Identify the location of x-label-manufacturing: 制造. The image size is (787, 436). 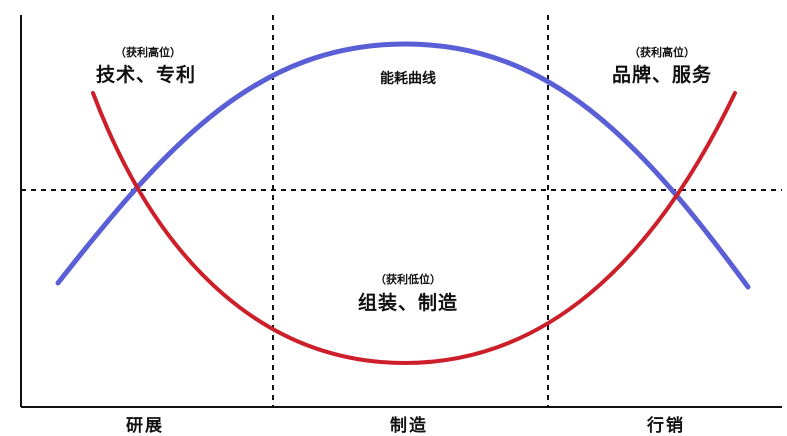
(409, 426).